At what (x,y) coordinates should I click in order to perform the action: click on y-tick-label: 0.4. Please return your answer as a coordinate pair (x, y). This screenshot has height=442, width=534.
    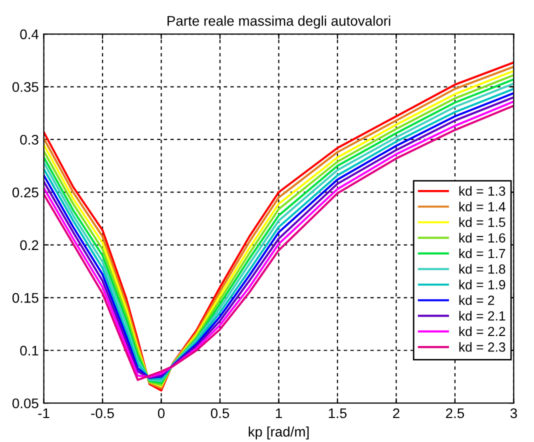
    Looking at the image, I should click on (29, 34).